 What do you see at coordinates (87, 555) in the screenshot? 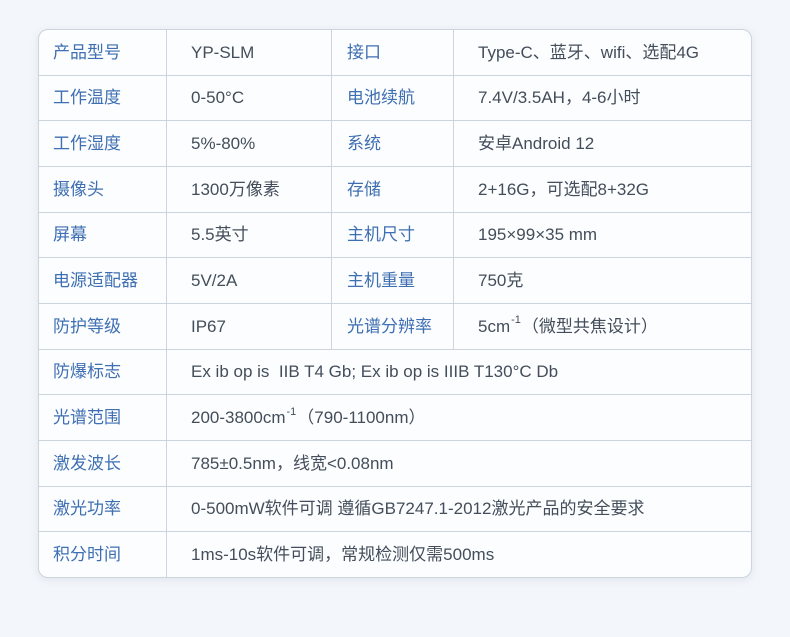
I see `spec-label: 积分时间` at bounding box center [87, 555].